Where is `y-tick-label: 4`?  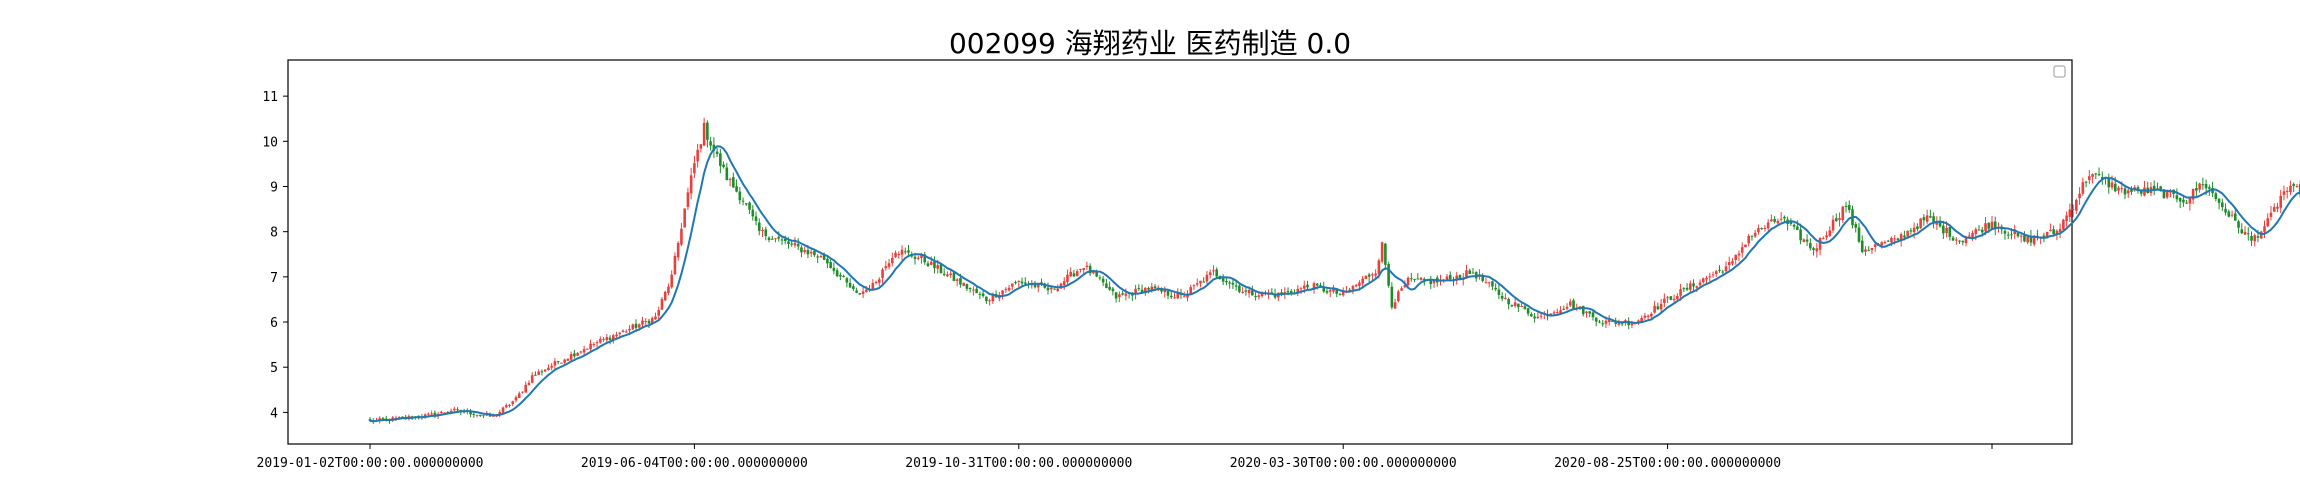
y-tick-label: 4 is located at coordinates (274, 413).